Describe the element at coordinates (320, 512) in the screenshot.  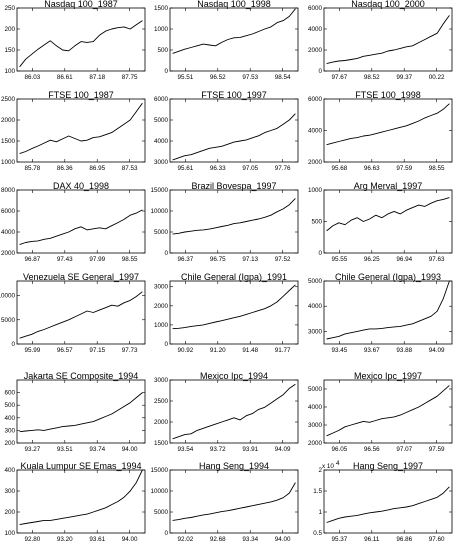
I see `y-tick-label: 1` at that location.